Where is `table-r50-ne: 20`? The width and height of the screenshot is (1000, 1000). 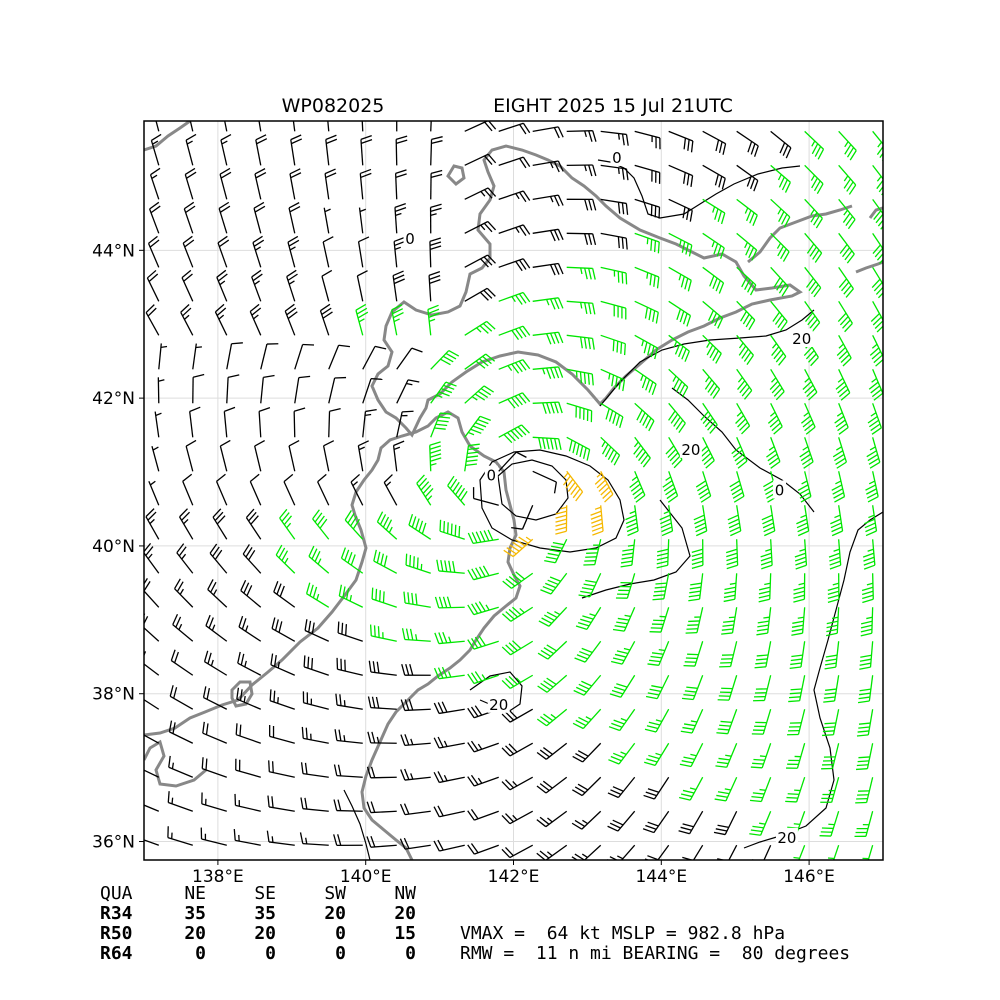 table-r50-ne: 20 is located at coordinates (195, 933).